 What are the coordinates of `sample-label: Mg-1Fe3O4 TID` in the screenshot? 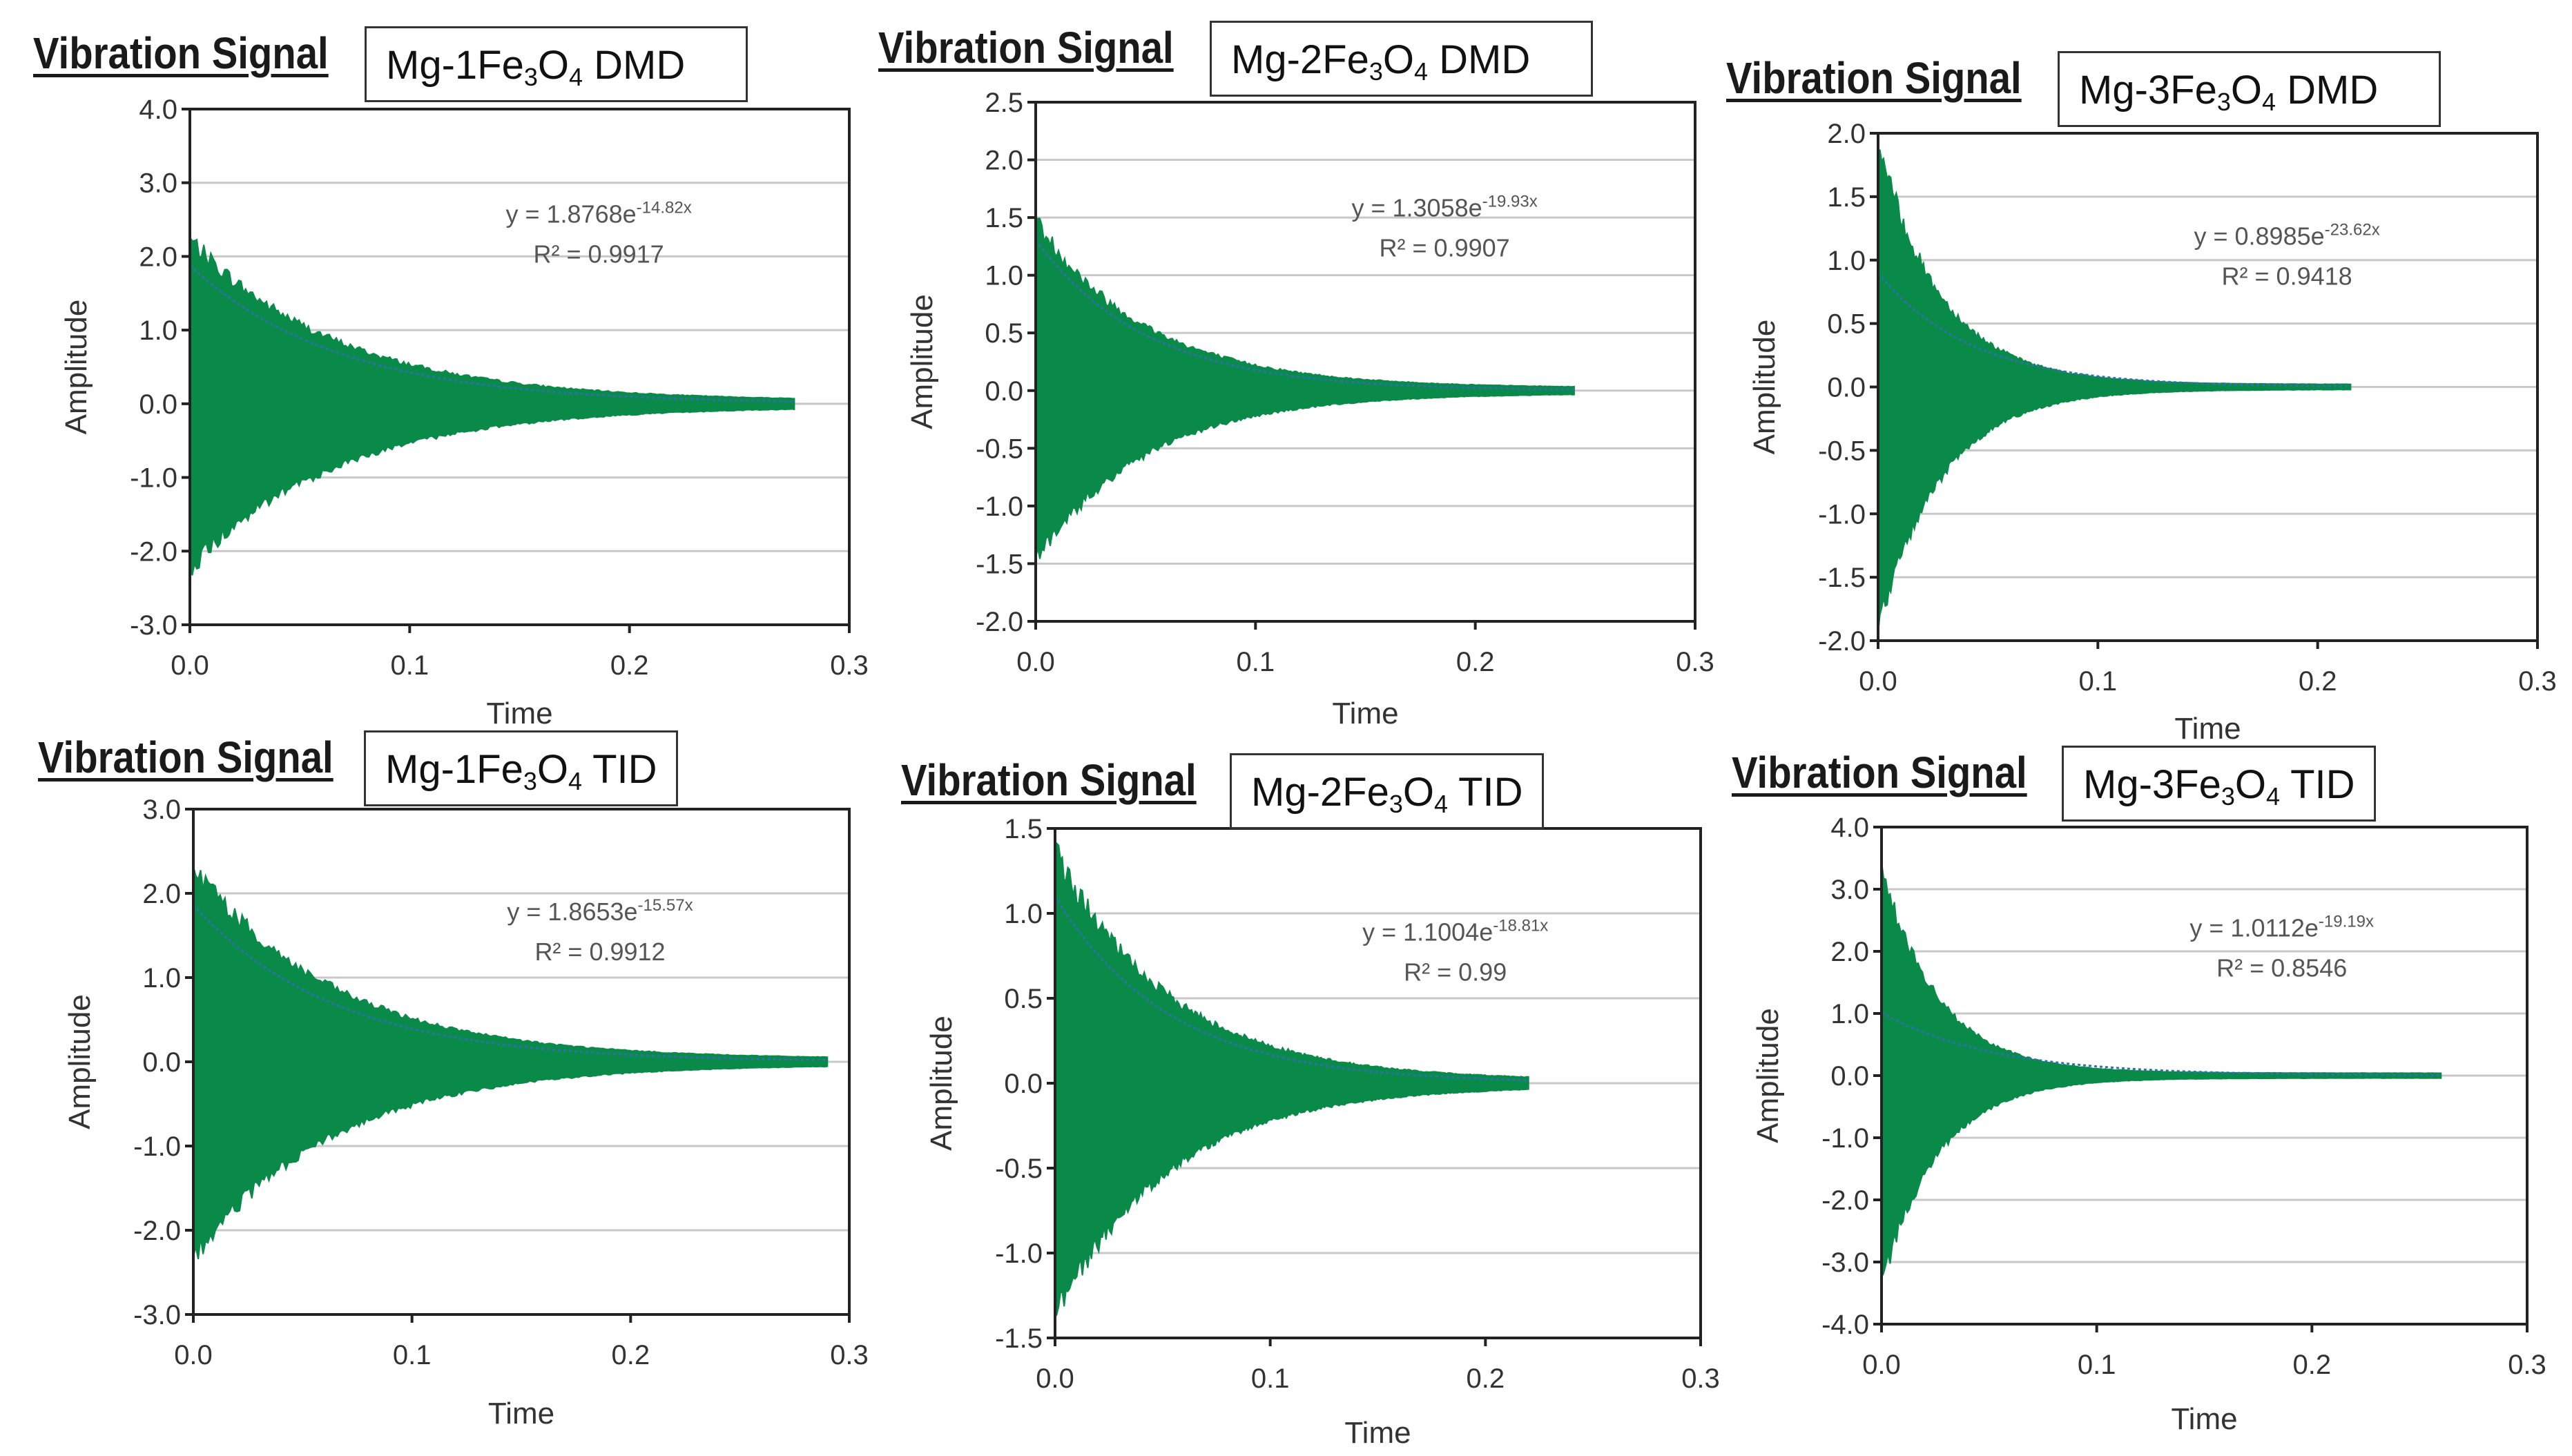 It's located at (521, 768).